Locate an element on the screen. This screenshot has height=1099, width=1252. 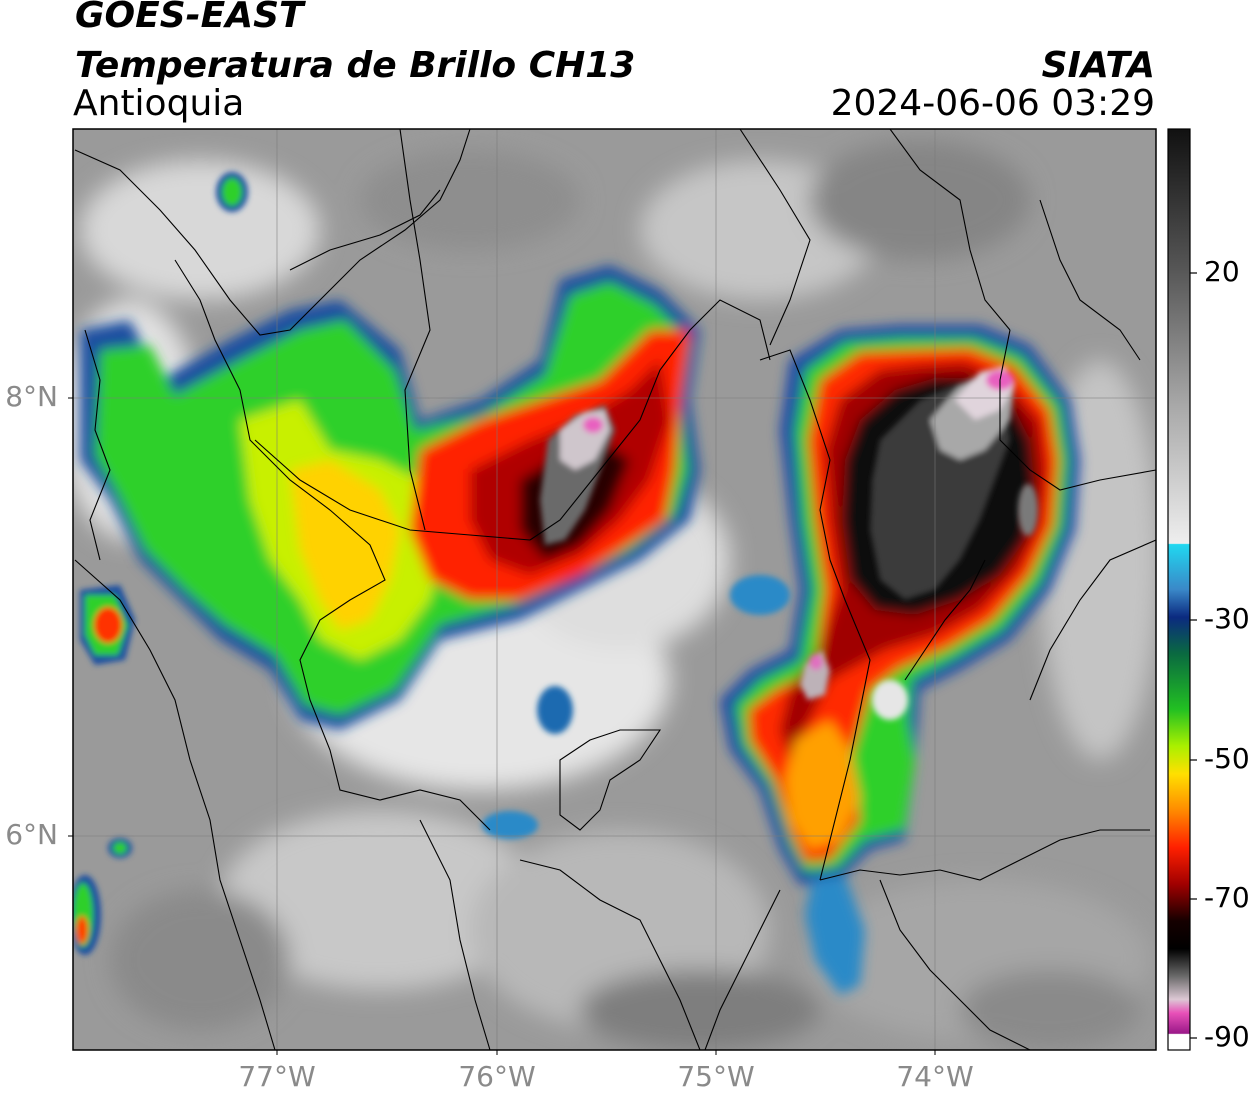
brand-label: SIATA is located at coordinates (1098, 65).